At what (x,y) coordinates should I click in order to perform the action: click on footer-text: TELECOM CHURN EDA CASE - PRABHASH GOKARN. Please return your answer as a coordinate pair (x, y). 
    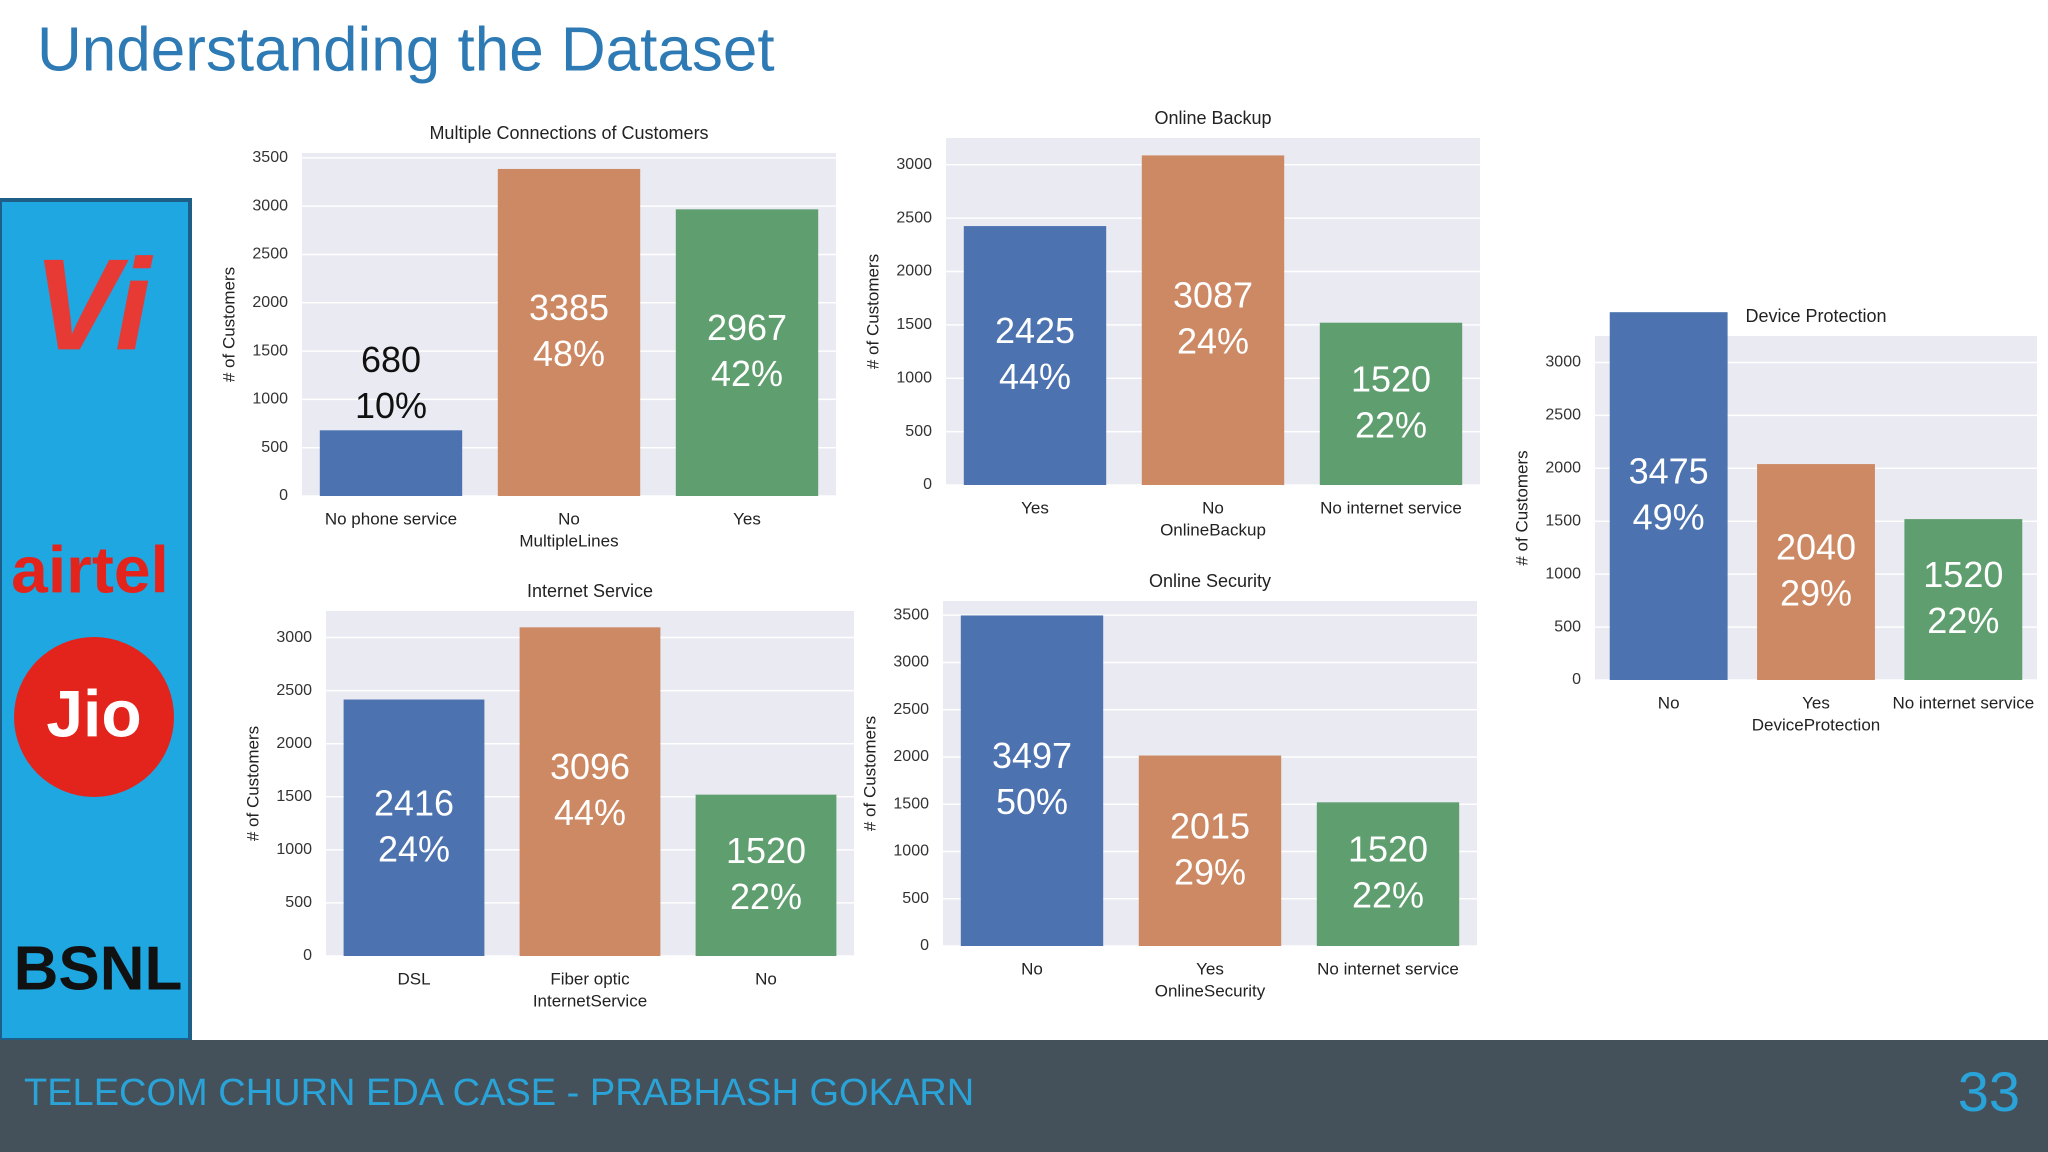
    Looking at the image, I should click on (499, 1093).